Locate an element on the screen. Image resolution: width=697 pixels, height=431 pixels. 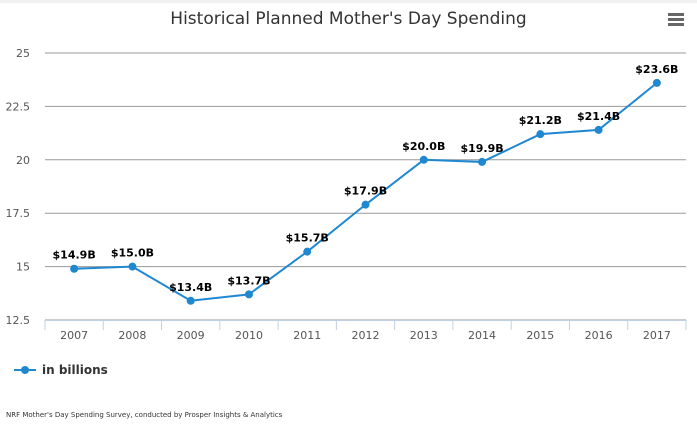
data-label: $15.0B is located at coordinates (132, 253).